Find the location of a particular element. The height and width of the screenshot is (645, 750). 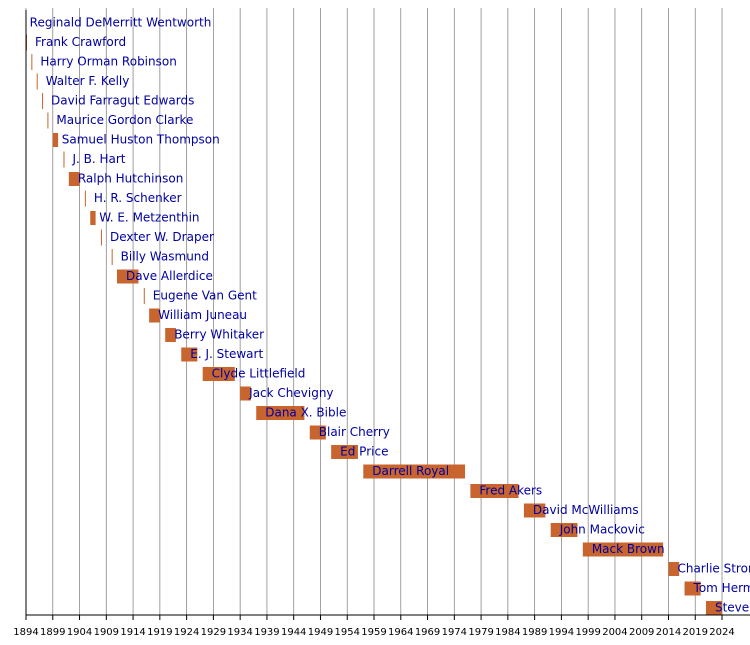

coach-name: Charlie Stron is located at coordinates (713, 569).